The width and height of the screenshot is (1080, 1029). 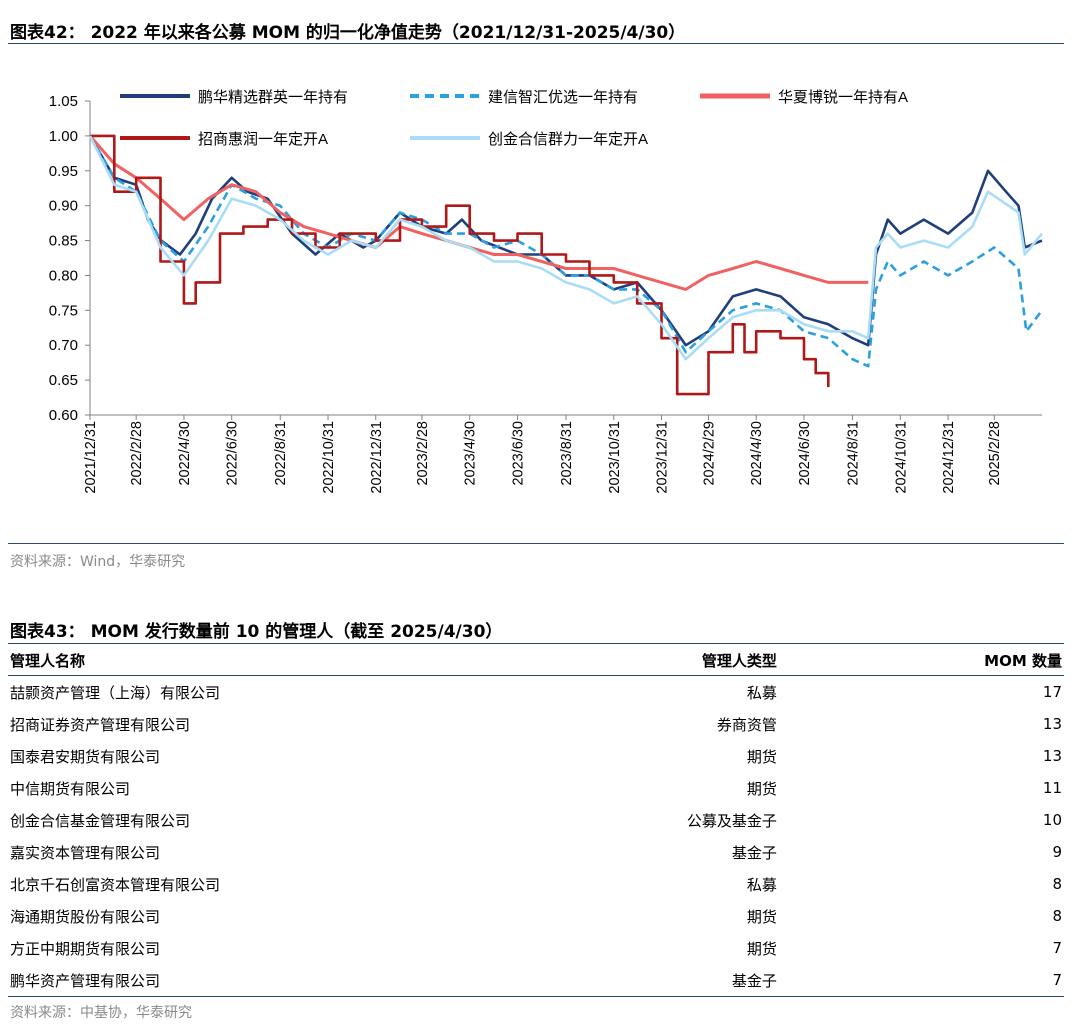 What do you see at coordinates (1052, 692) in the screenshot?
I see `mom-count-cell: 17` at bounding box center [1052, 692].